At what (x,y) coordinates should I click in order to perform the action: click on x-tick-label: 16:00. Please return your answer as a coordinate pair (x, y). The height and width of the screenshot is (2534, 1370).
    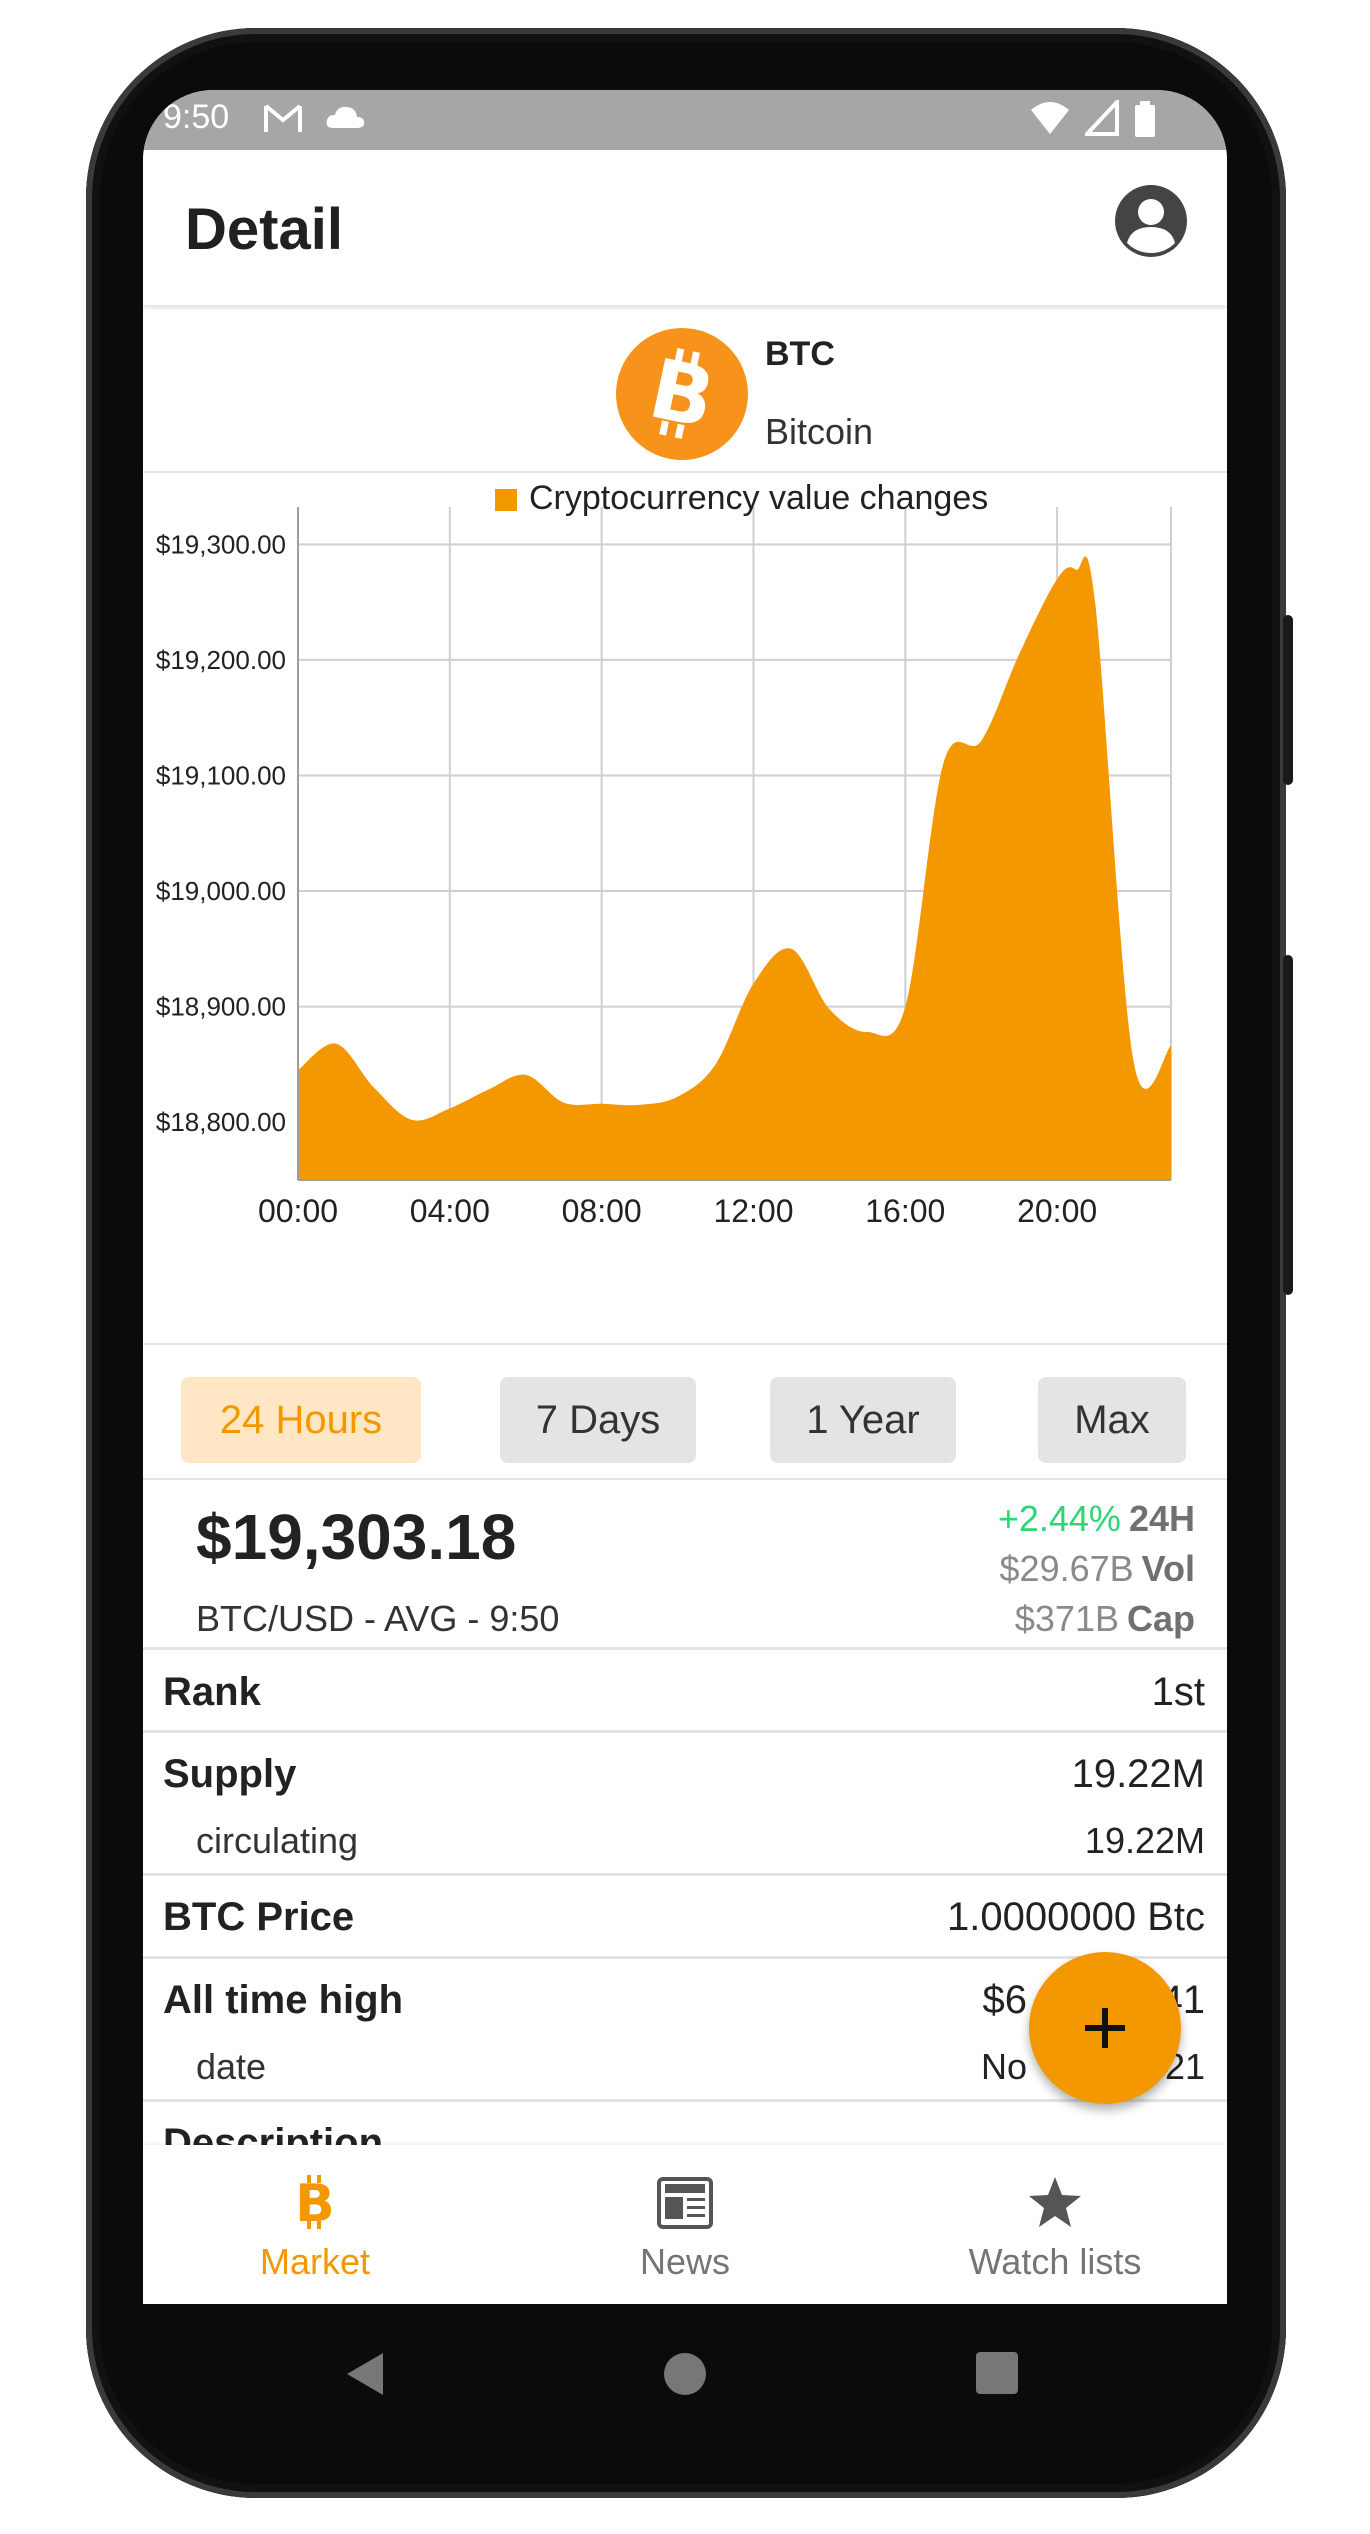
    Looking at the image, I should click on (905, 1211).